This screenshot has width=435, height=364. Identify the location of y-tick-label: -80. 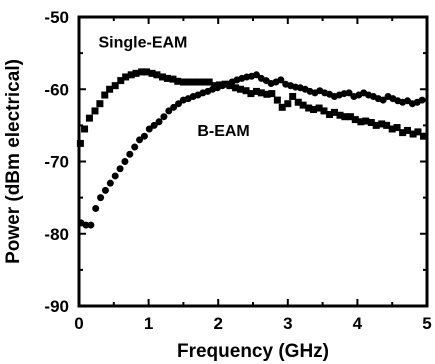
(56, 234).